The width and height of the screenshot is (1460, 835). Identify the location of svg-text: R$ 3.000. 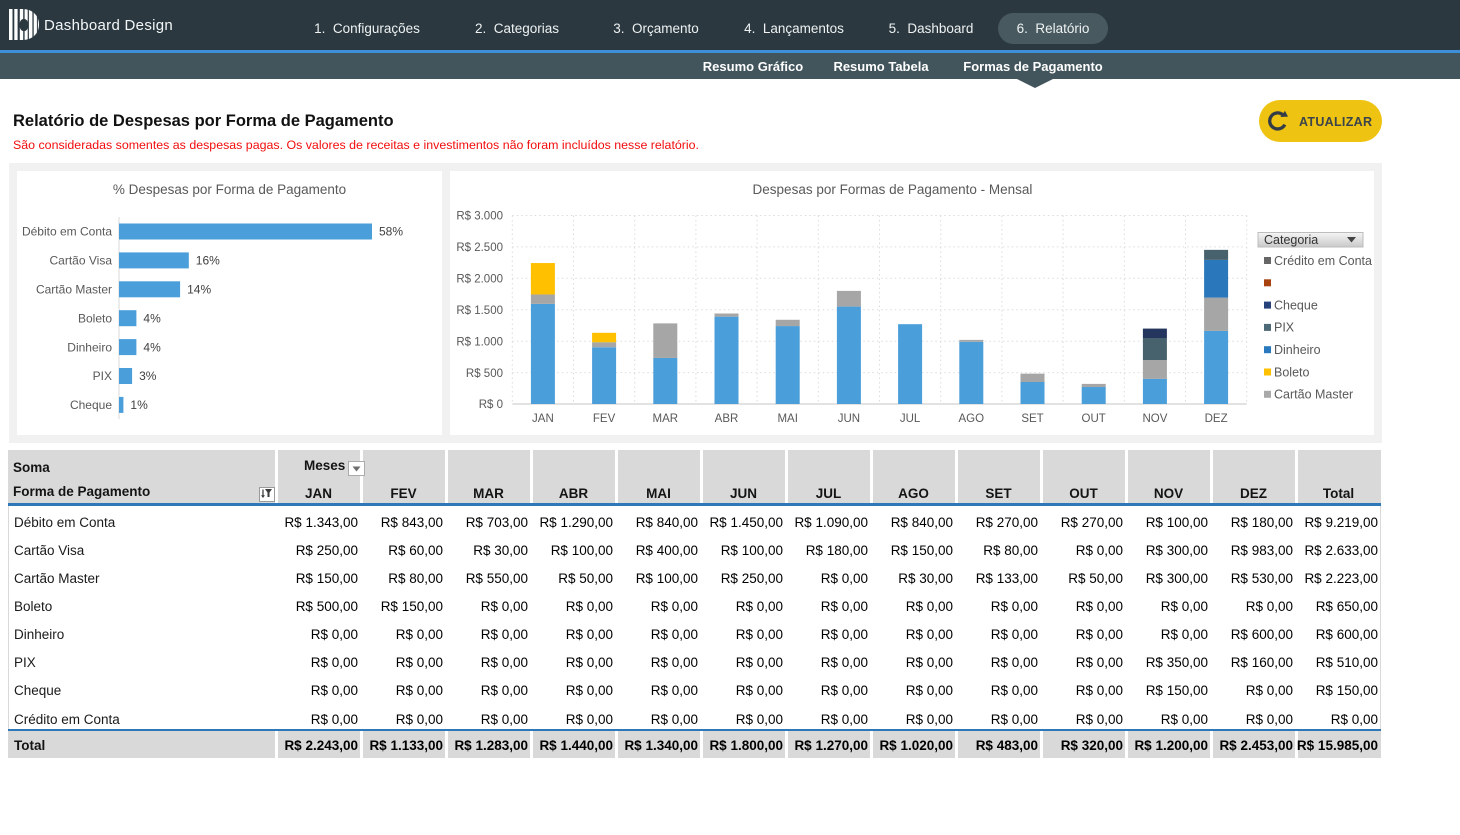
(479, 217).